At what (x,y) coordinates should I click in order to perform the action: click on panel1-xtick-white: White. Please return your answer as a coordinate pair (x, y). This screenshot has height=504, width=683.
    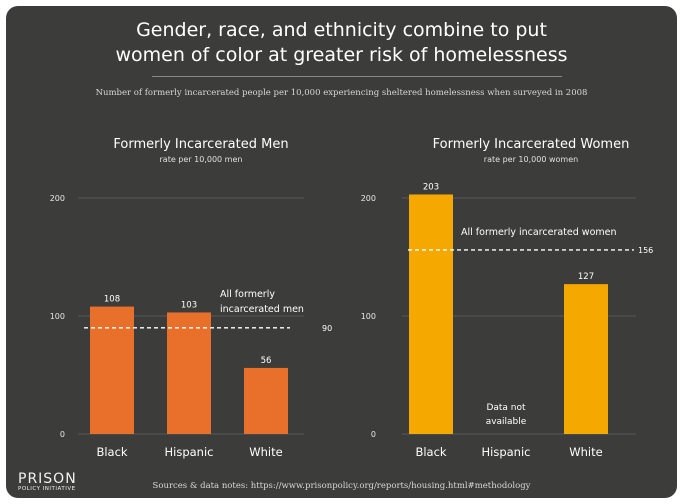
    Looking at the image, I should click on (265, 452).